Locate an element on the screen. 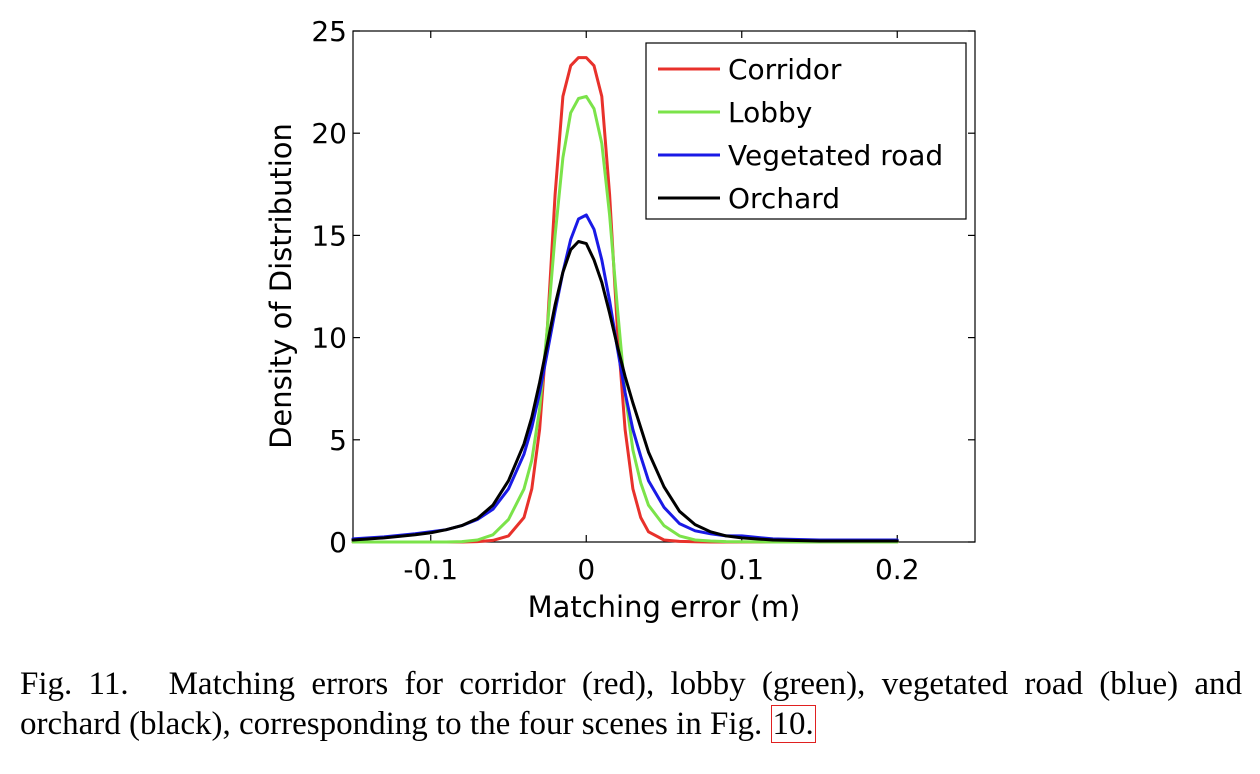 This screenshot has width=1260, height=774. y-tick-label: 5 is located at coordinates (338, 440).